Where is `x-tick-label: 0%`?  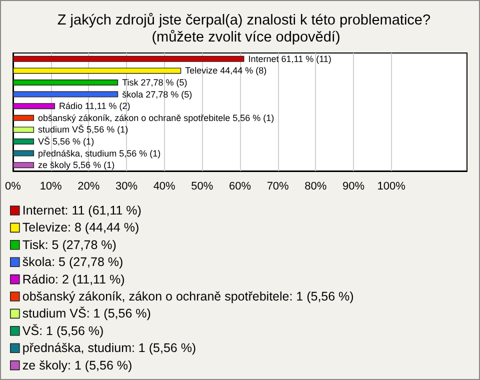 x-tick-label: 0% is located at coordinates (13, 186).